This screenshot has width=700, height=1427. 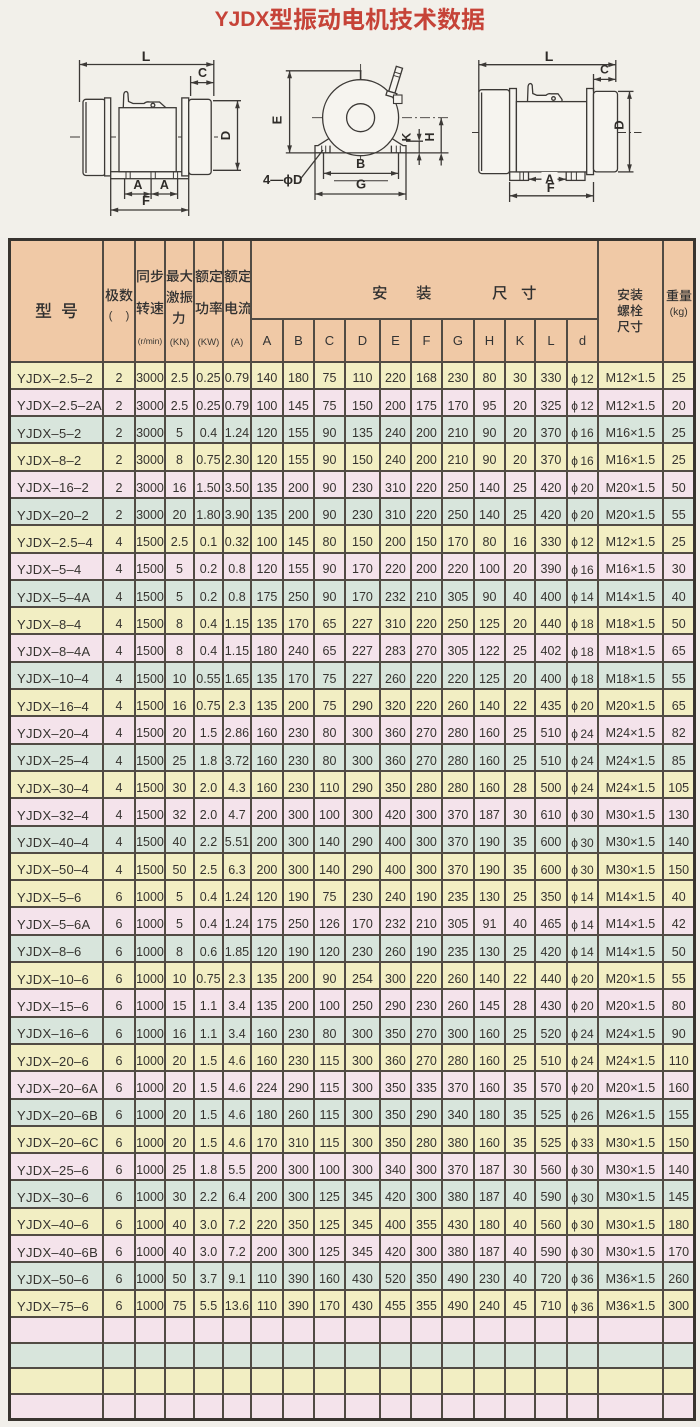 What do you see at coordinates (282, 179) in the screenshot?
I see `svg-text: 4—ϕD` at bounding box center [282, 179].